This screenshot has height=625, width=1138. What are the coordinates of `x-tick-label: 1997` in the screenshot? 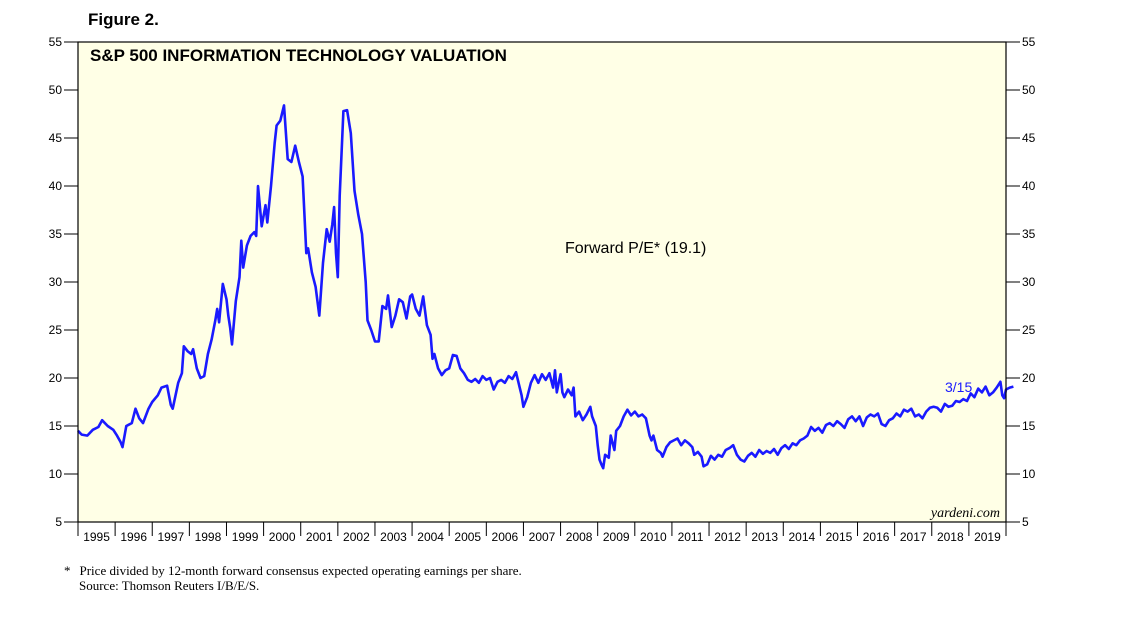 It's located at (170, 537).